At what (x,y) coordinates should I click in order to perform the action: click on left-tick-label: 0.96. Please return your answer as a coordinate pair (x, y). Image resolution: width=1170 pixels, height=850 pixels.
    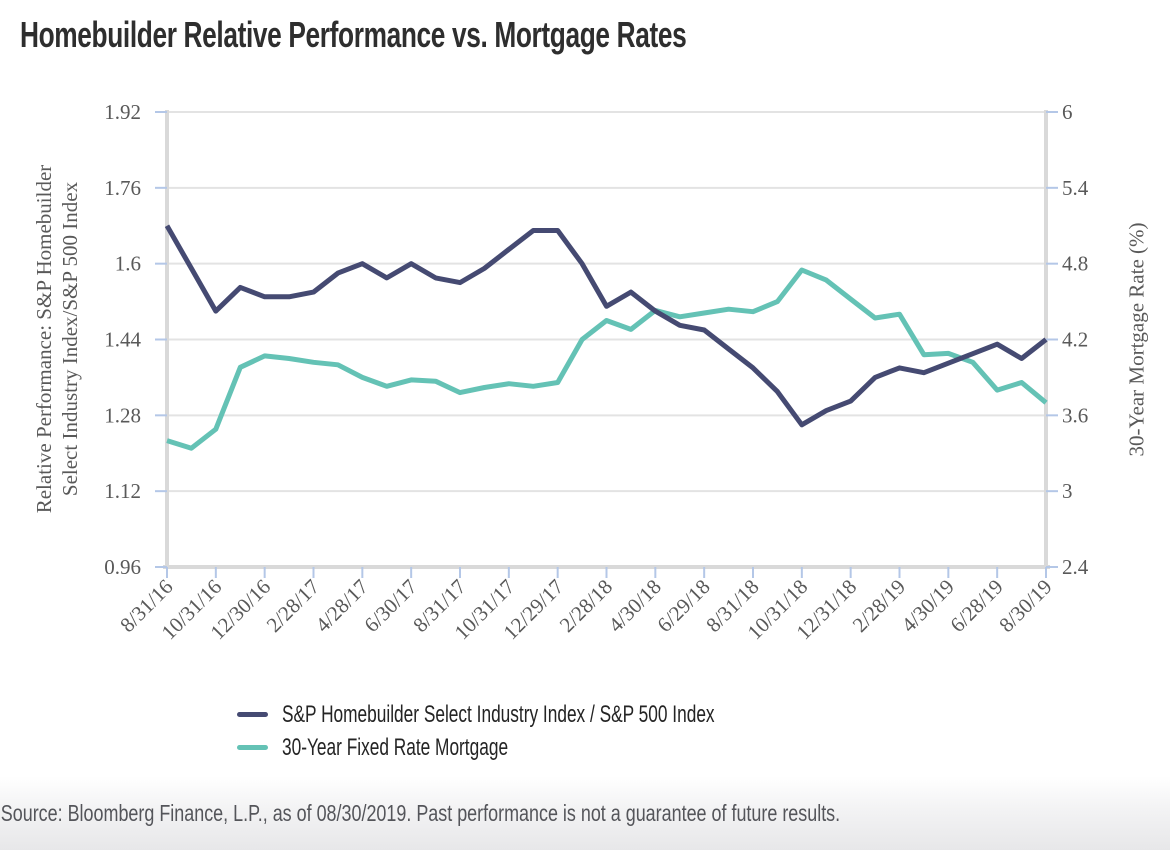
    Looking at the image, I should click on (122, 567).